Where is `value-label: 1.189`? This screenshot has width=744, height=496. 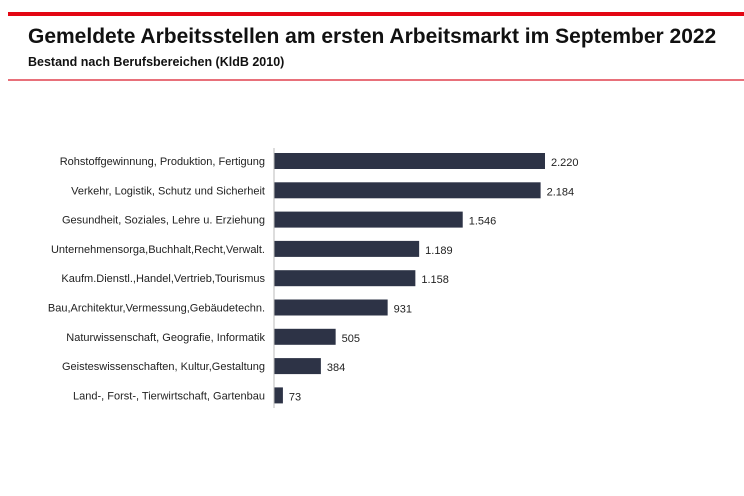 value-label: 1.189 is located at coordinates (439, 251).